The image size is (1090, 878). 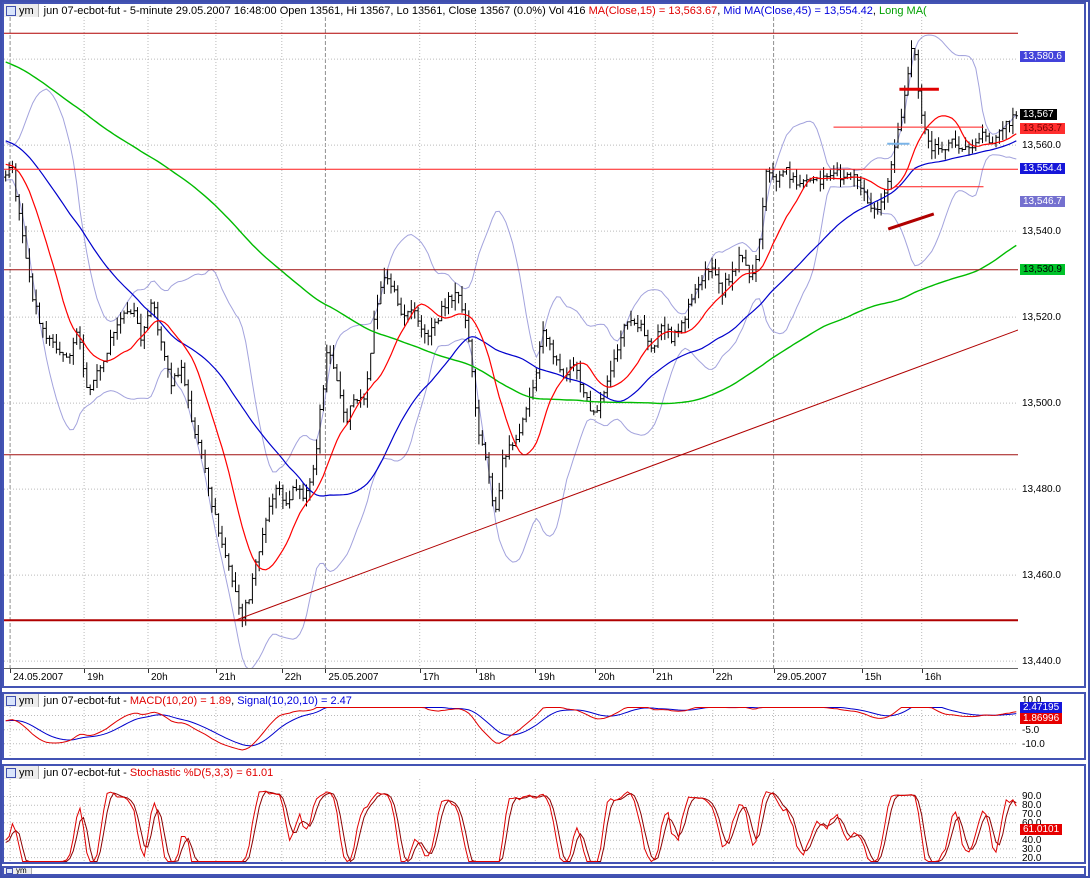 What do you see at coordinates (1031, 730) in the screenshot?
I see `macd-axis-label: -5.0` at bounding box center [1031, 730].